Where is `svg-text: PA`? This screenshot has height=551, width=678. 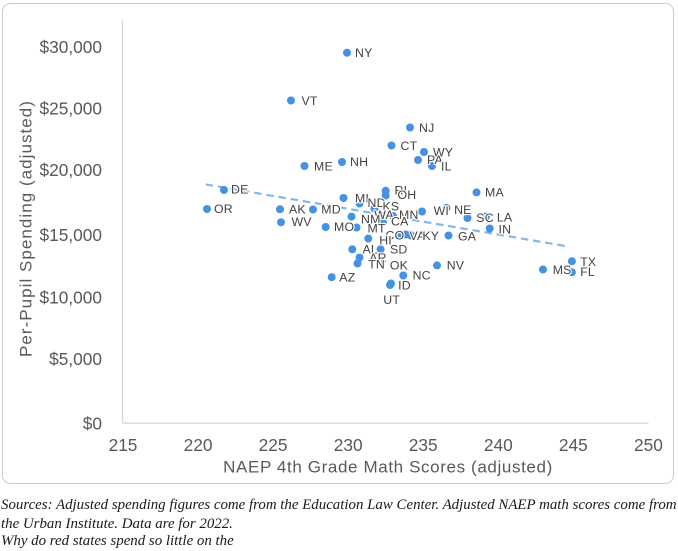
svg-text: PA is located at coordinates (435, 160).